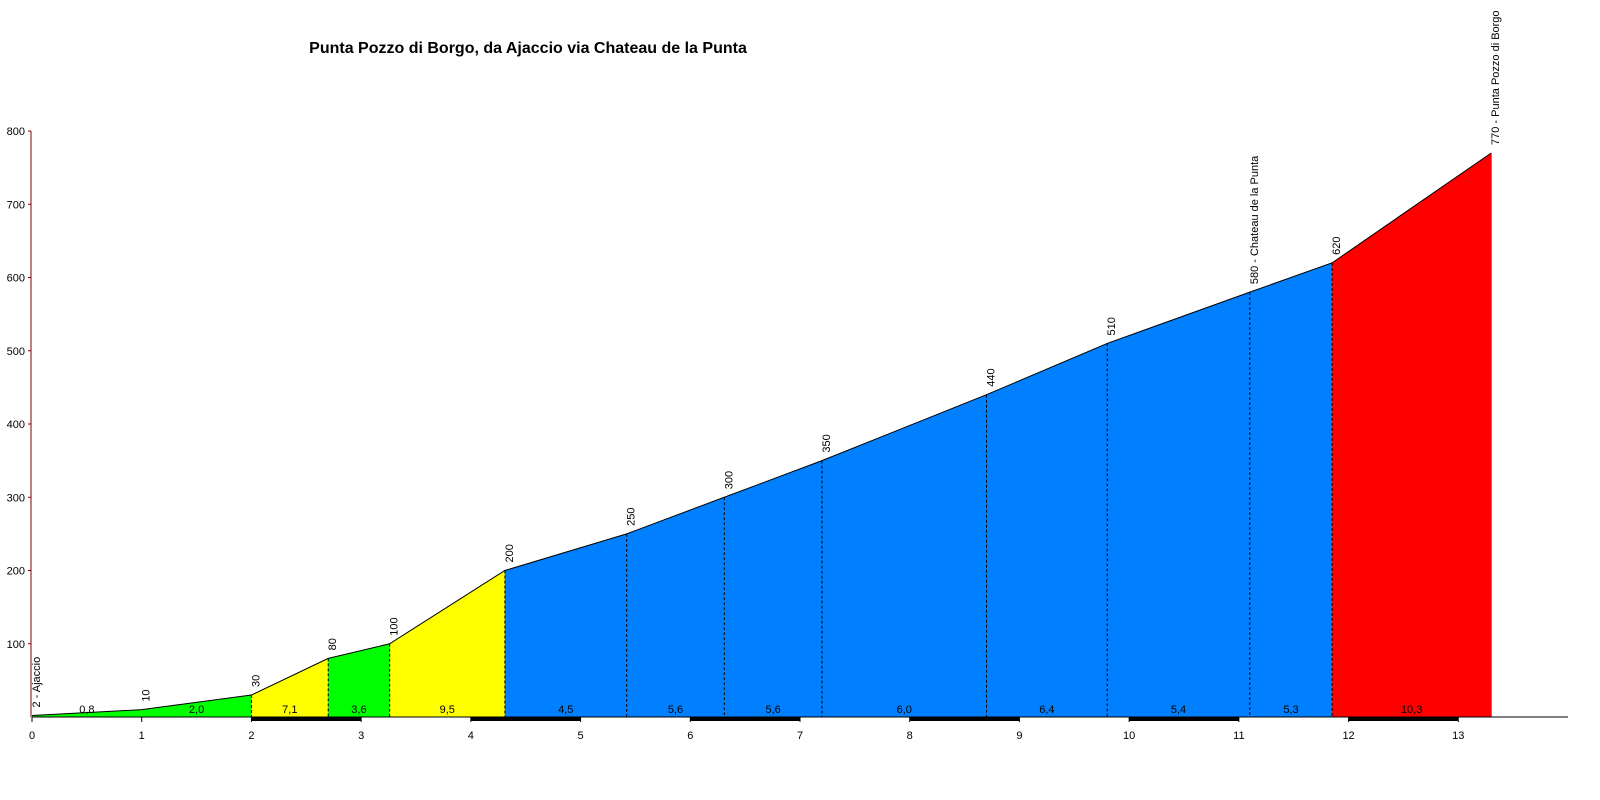 The image size is (1600, 800). I want to click on x-tick-label: 2, so click(251, 736).